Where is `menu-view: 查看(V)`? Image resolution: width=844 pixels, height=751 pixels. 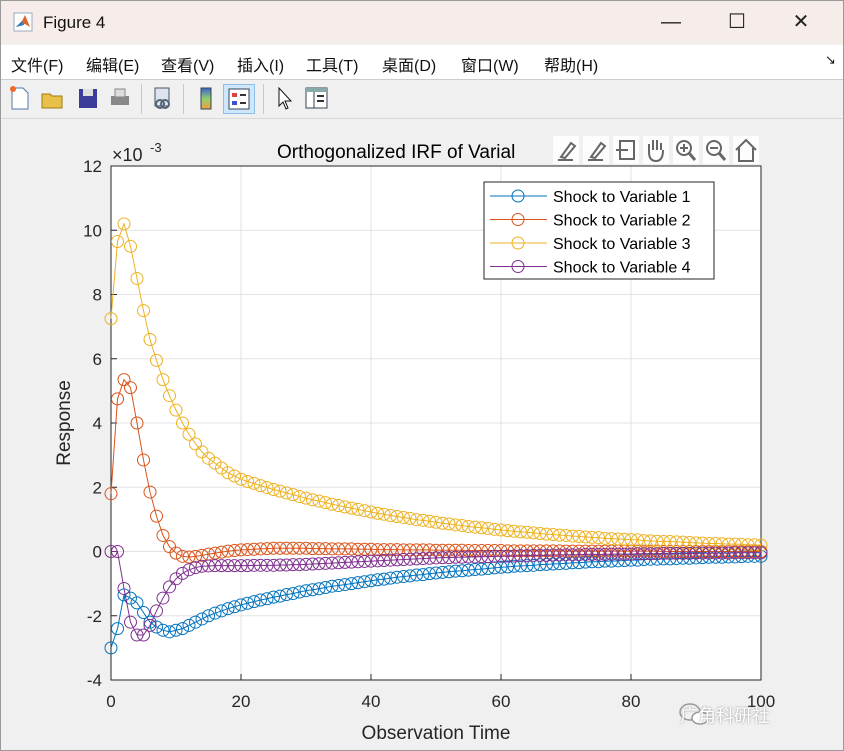
menu-view: 查看(V) is located at coordinates (188, 66).